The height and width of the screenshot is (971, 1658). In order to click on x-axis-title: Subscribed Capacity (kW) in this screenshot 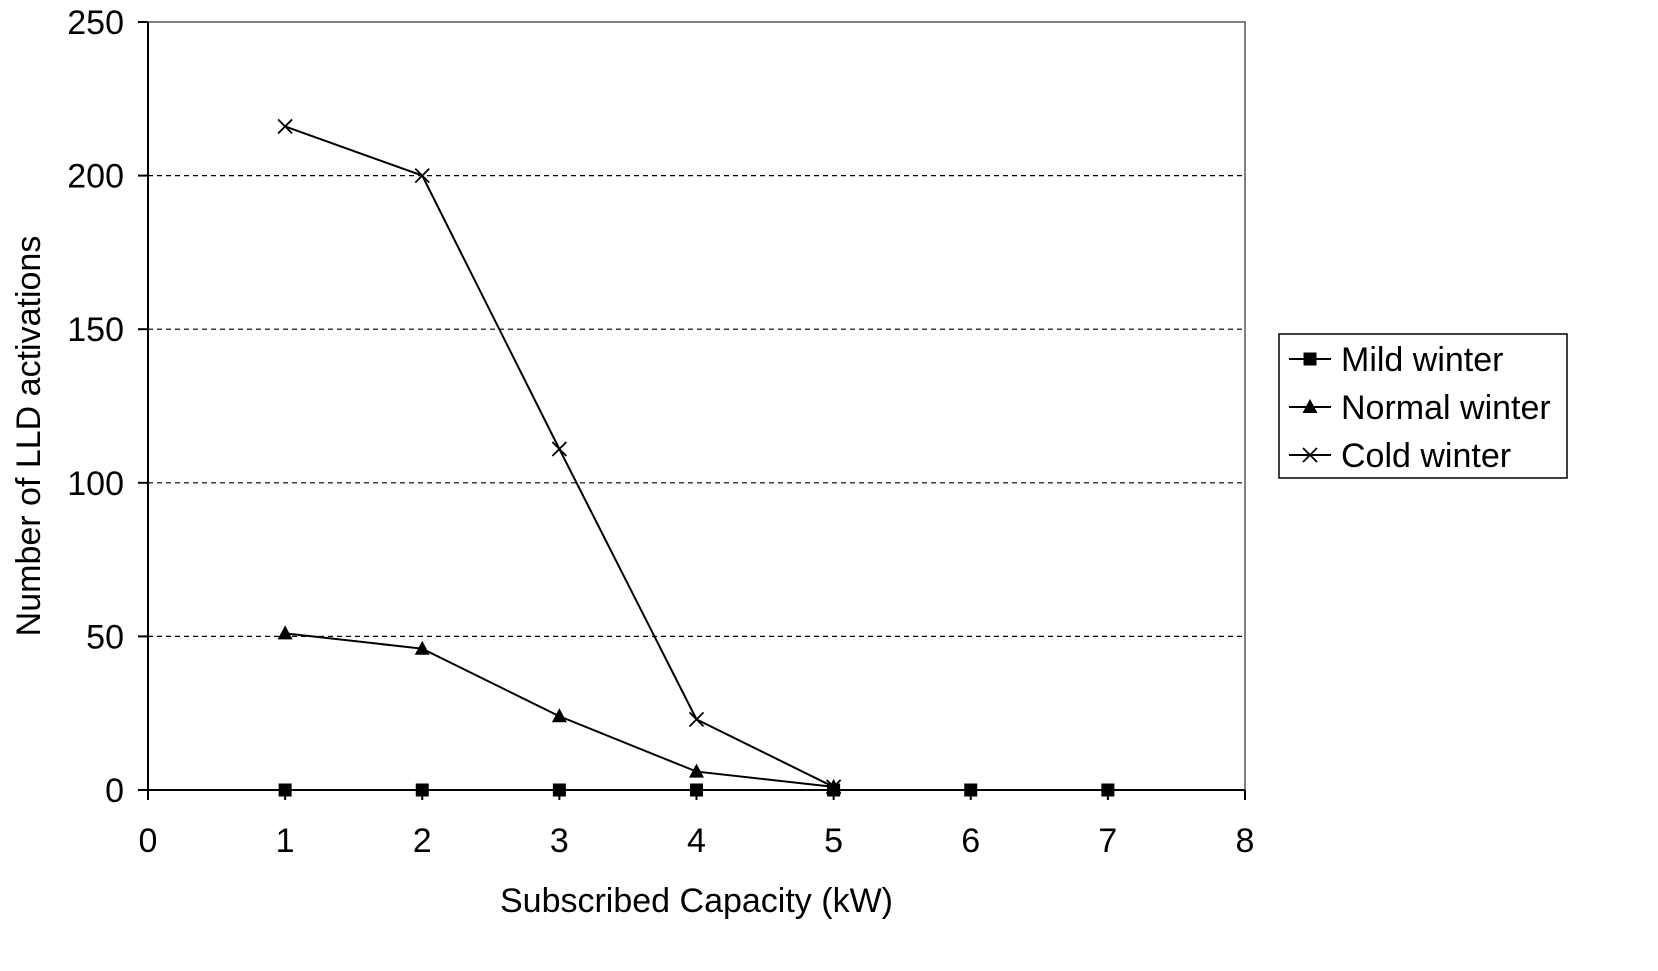, I will do `click(696, 901)`.